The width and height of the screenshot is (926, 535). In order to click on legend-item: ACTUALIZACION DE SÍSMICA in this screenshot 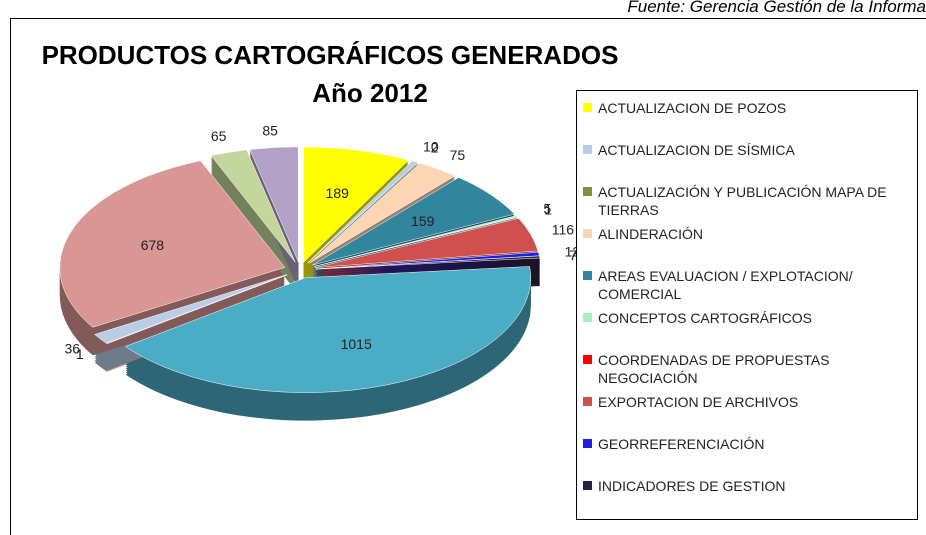, I will do `click(747, 162)`.